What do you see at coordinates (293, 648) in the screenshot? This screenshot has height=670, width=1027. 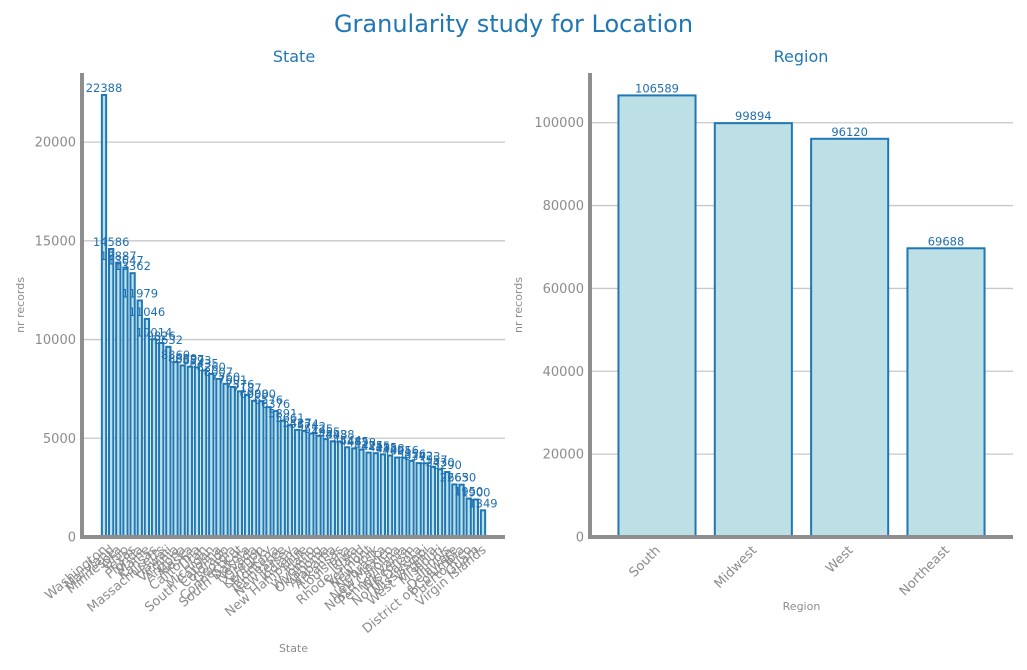 I see `x-axis-label: State` at bounding box center [293, 648].